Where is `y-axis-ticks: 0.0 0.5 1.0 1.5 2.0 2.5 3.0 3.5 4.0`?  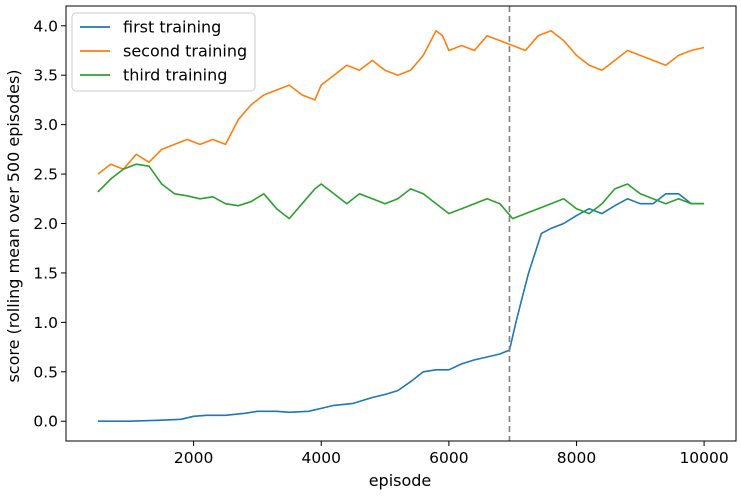 y-axis-ticks: 0.0 0.5 1.0 1.5 2.0 2.5 3.0 3.5 4.0 is located at coordinates (49, 224).